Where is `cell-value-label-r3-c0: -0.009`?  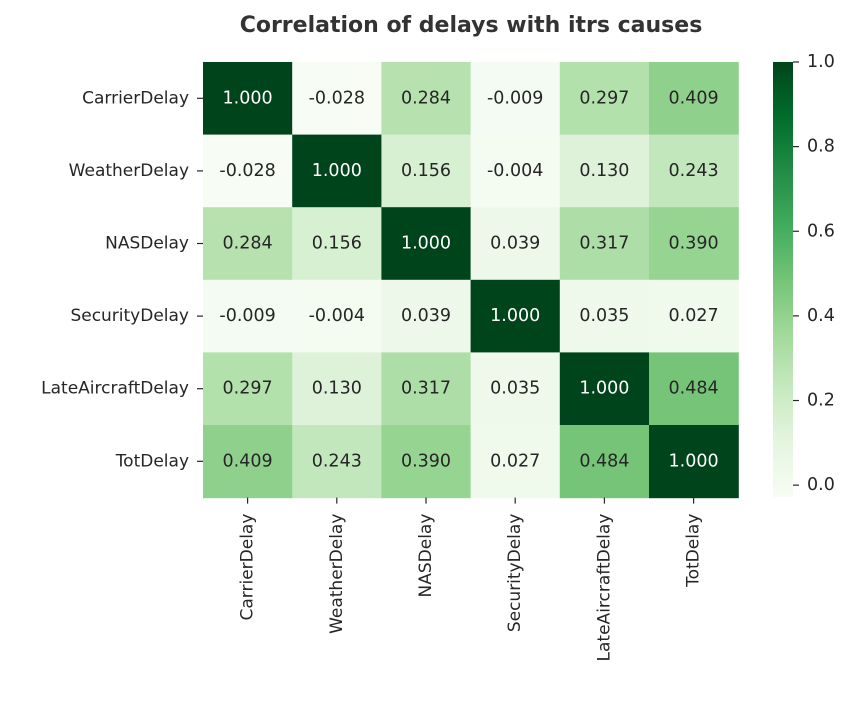 cell-value-label-r3-c0: -0.009 is located at coordinates (247, 316).